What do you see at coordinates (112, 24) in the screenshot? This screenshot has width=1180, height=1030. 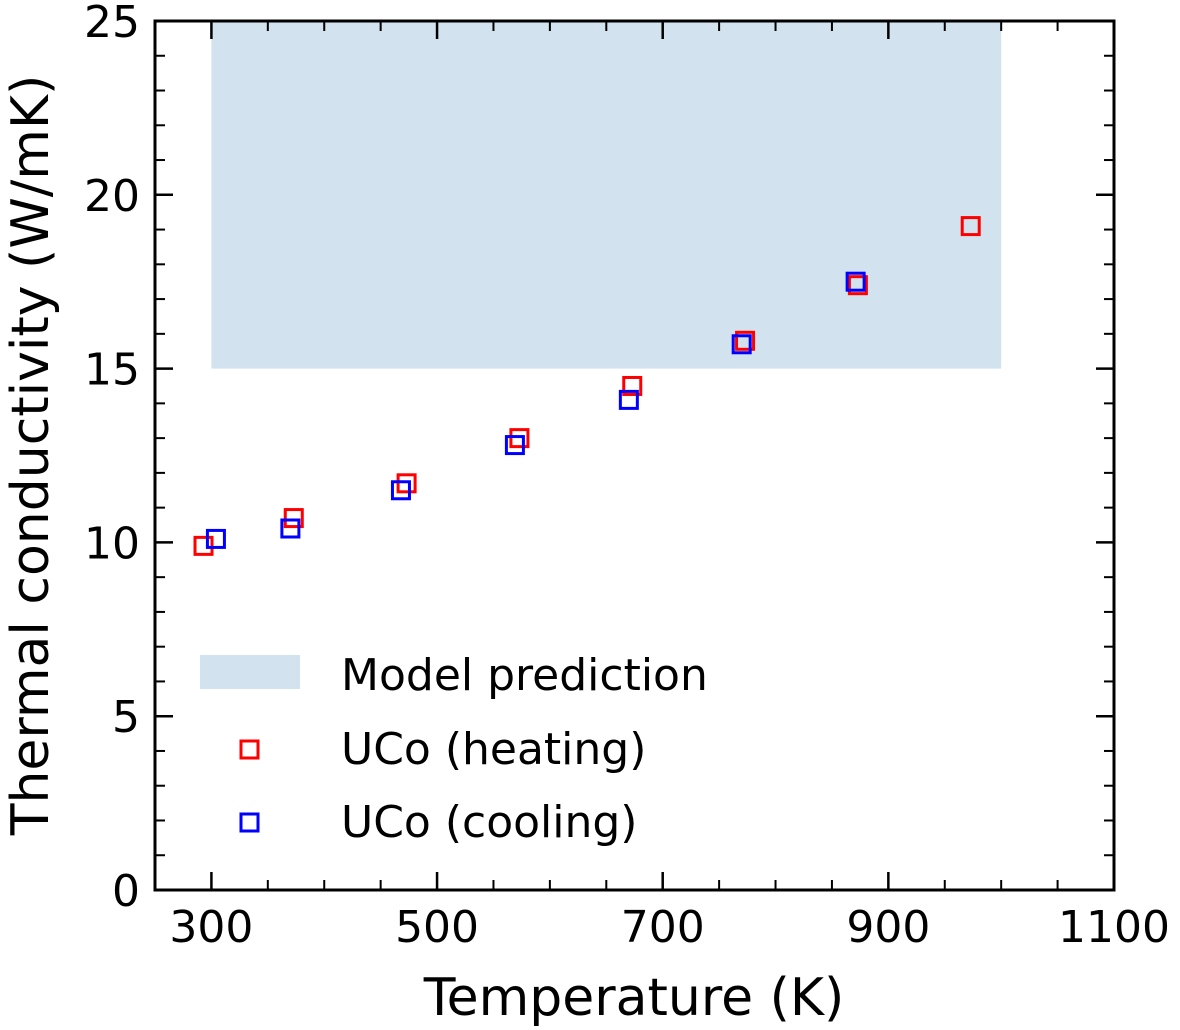 I see `y-tick-label: 25` at bounding box center [112, 24].